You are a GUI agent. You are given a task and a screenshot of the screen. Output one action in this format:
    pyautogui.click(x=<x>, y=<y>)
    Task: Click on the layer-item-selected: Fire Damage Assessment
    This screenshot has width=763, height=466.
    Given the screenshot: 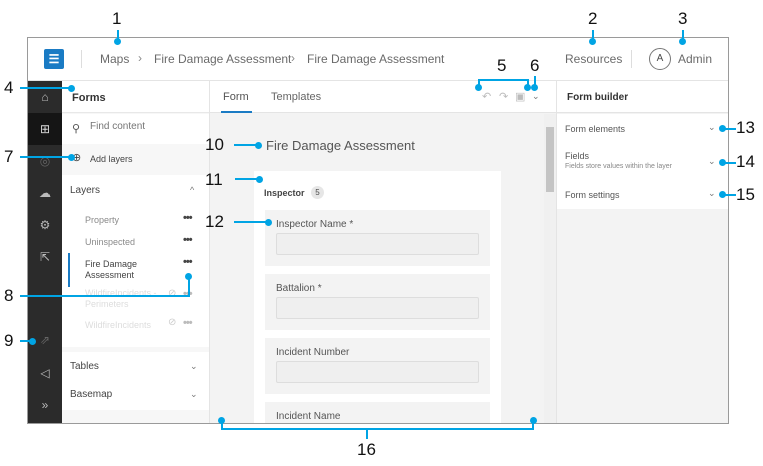 What is the action you would take?
    pyautogui.click(x=111, y=269)
    